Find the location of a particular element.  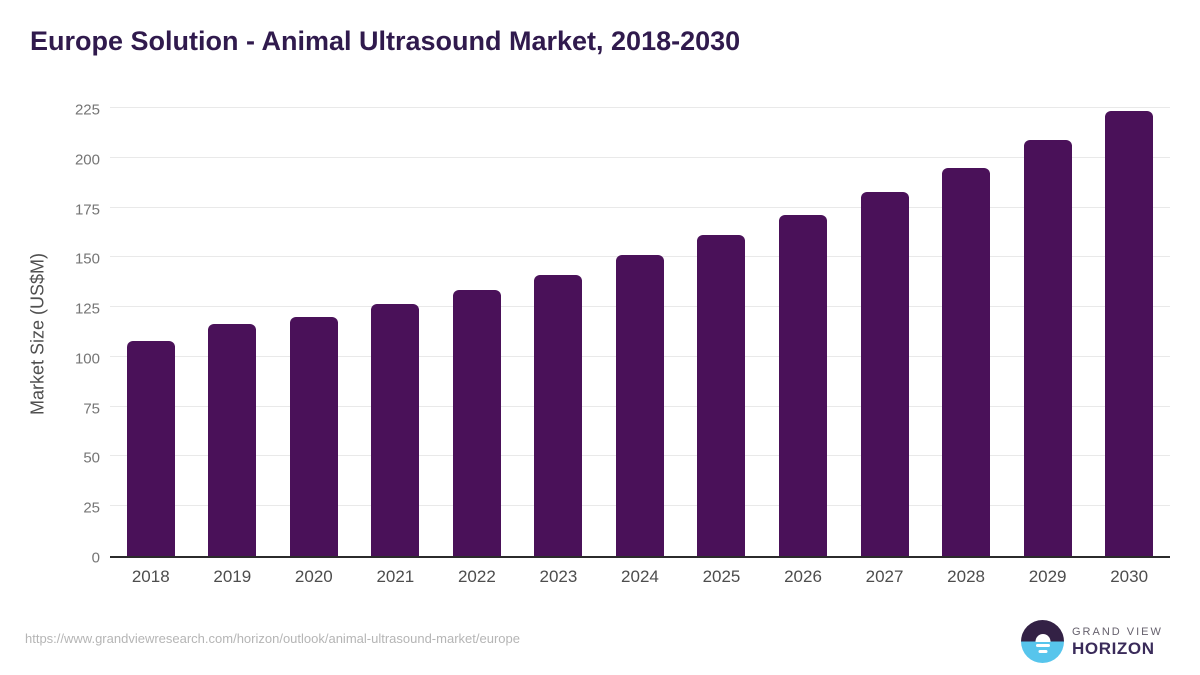

xlabel-2023: 2023 is located at coordinates (558, 576).